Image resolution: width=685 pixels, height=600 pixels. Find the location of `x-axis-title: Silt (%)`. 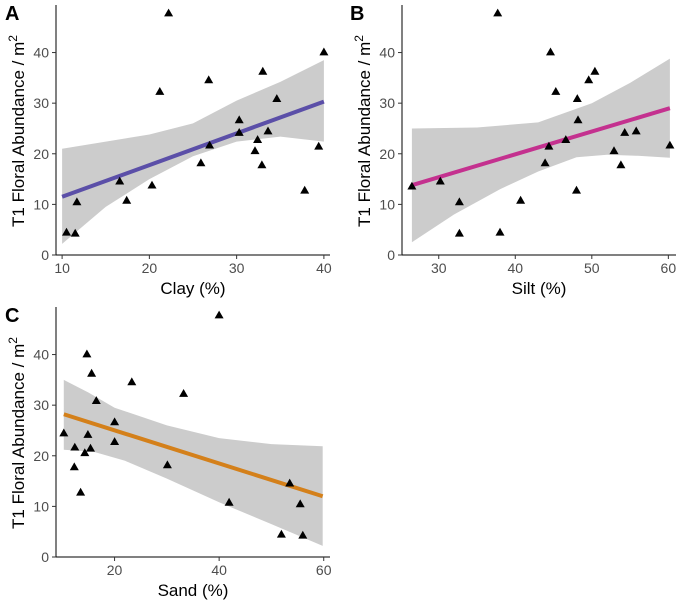

x-axis-title: Silt (%) is located at coordinates (539, 288).